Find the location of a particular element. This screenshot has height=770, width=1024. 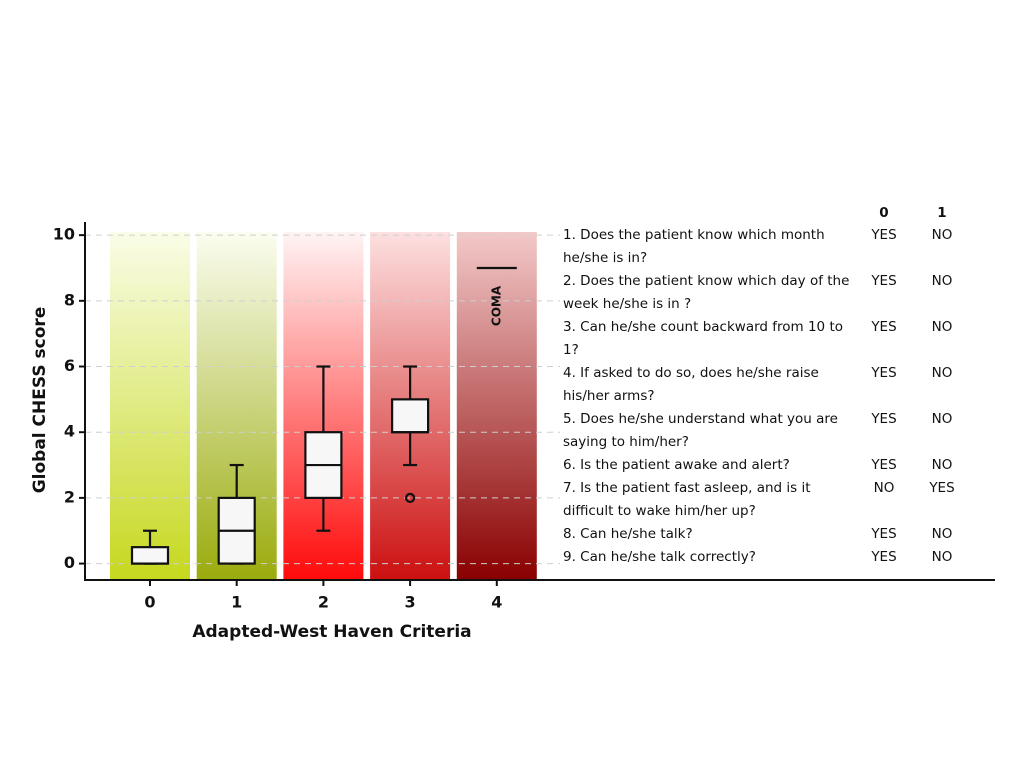

table-row: 6. Is the patient awake and alert? YES NO is located at coordinates (767, 465).